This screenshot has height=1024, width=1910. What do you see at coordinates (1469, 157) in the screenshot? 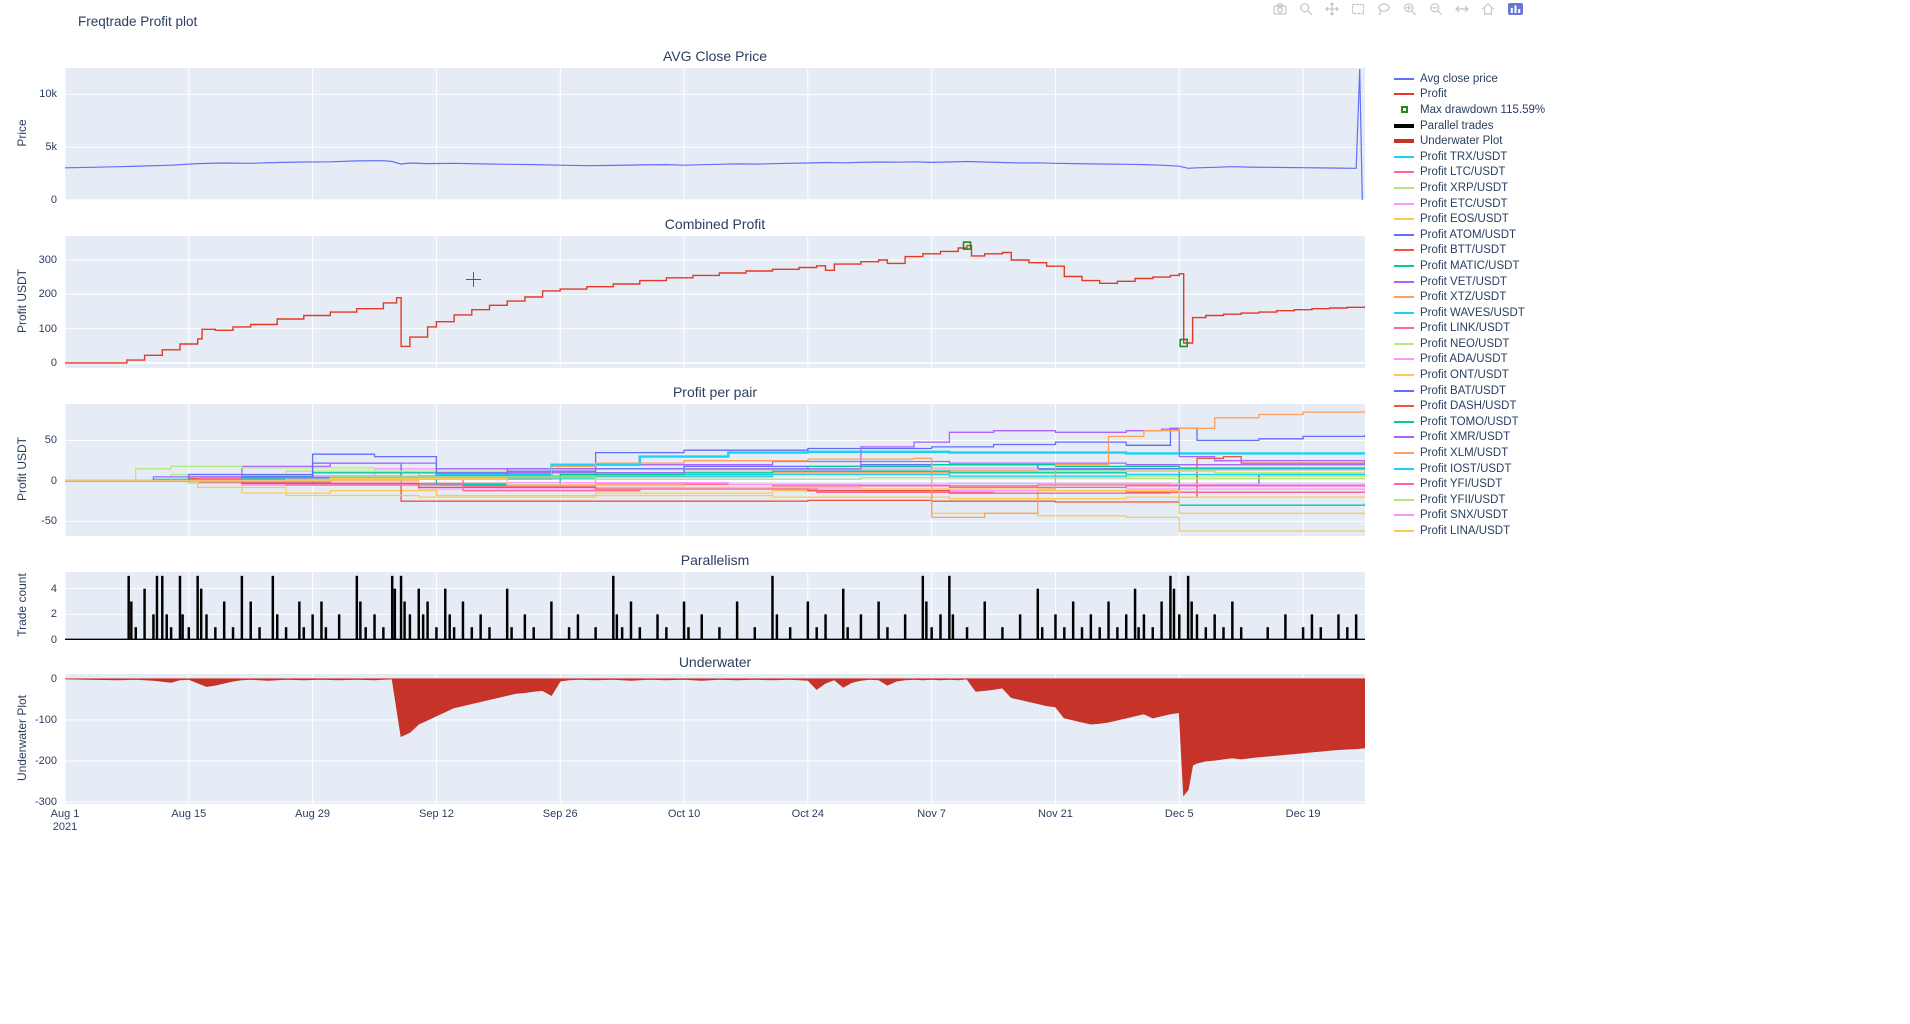
I see `legend-item-profit-trx-usdt: Profit TRX/USDT` at bounding box center [1469, 157].